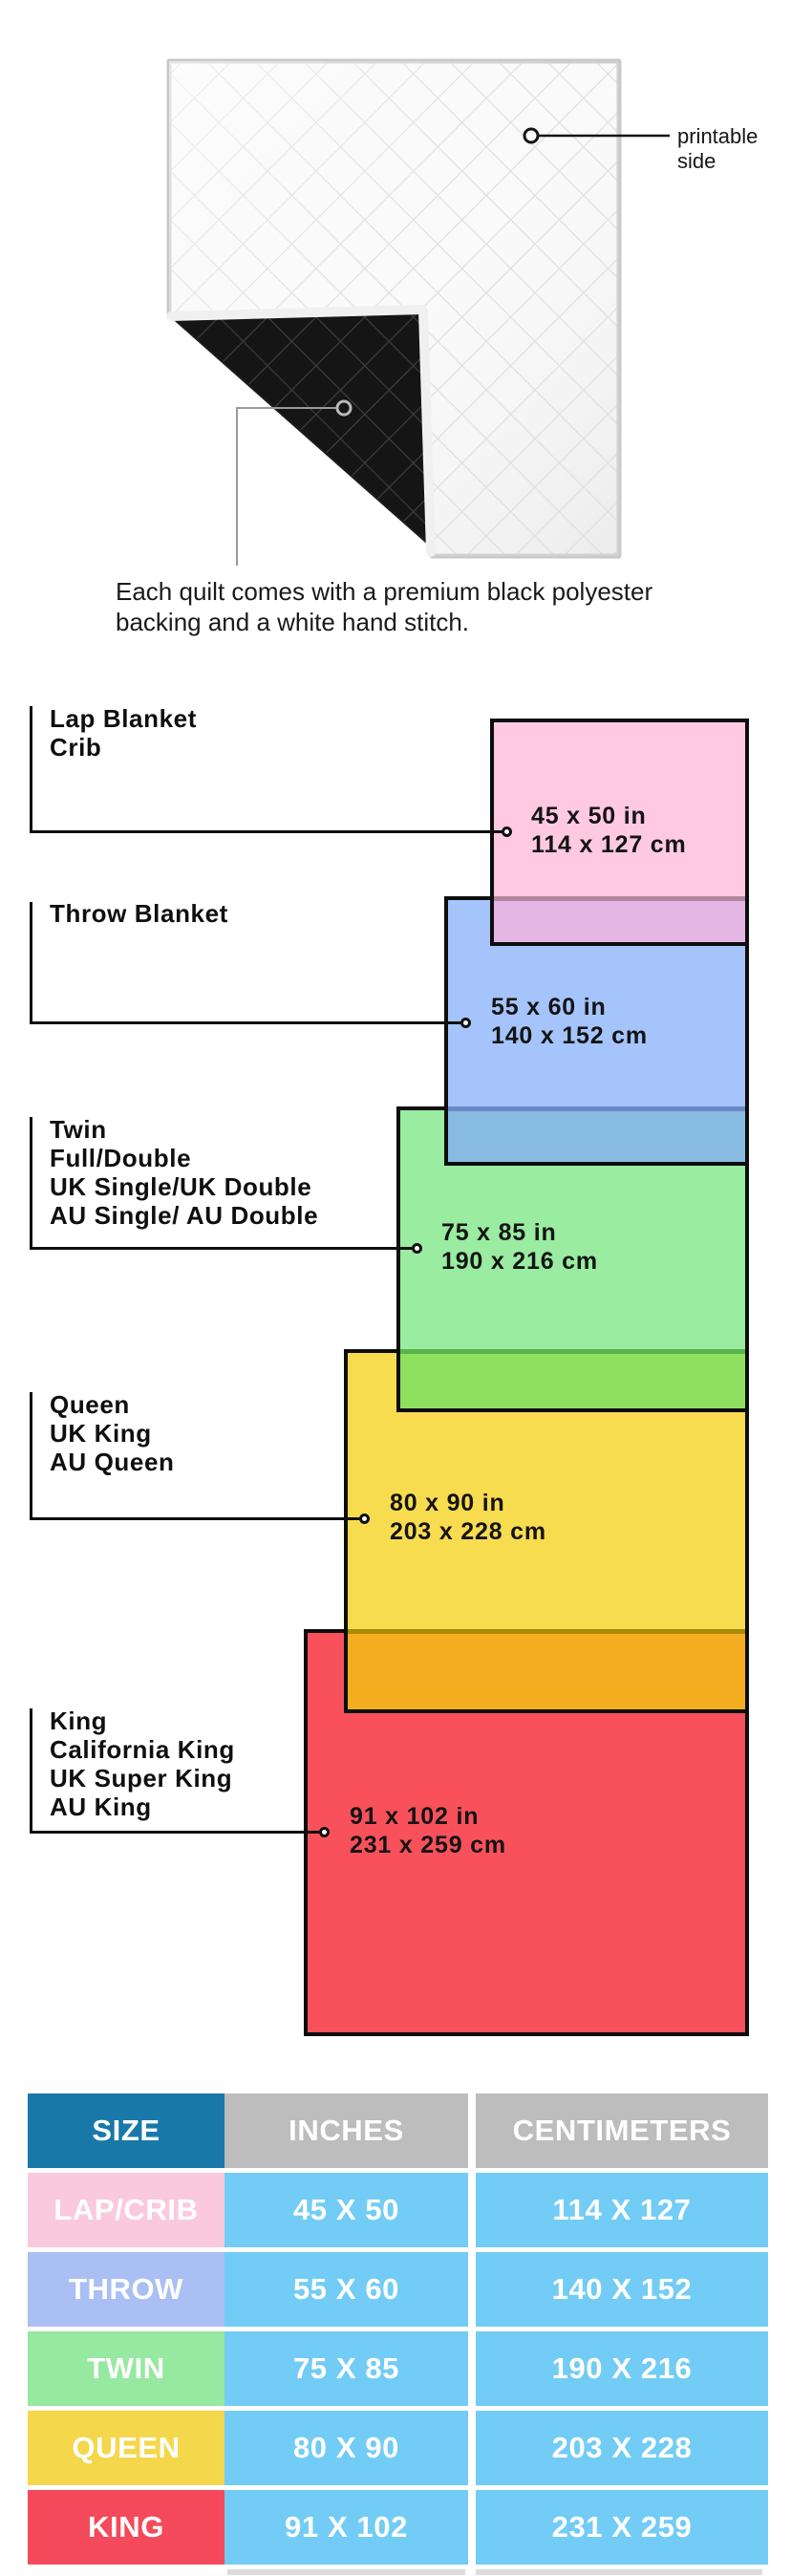  What do you see at coordinates (499, 1232) in the screenshot?
I see `dimensions-twin-line1: 75 x 85 in` at bounding box center [499, 1232].